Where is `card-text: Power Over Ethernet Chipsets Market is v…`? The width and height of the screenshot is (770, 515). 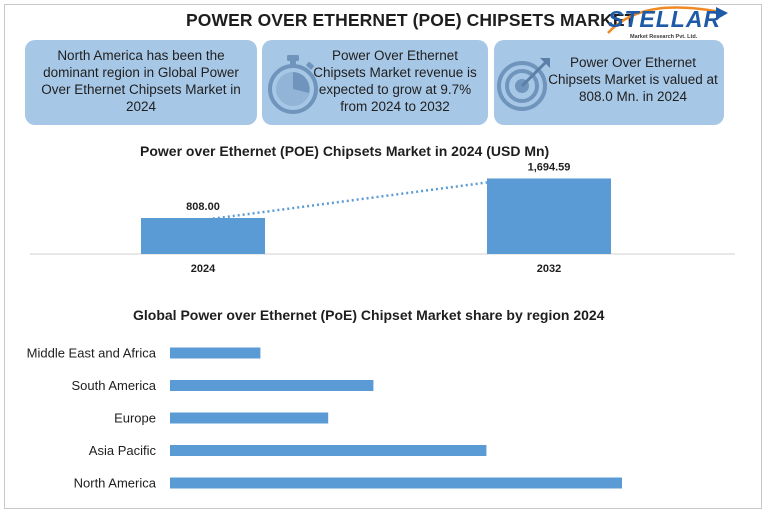
card-text: Power Over Ethernet Chipsets Market is v… is located at coordinates (633, 79).